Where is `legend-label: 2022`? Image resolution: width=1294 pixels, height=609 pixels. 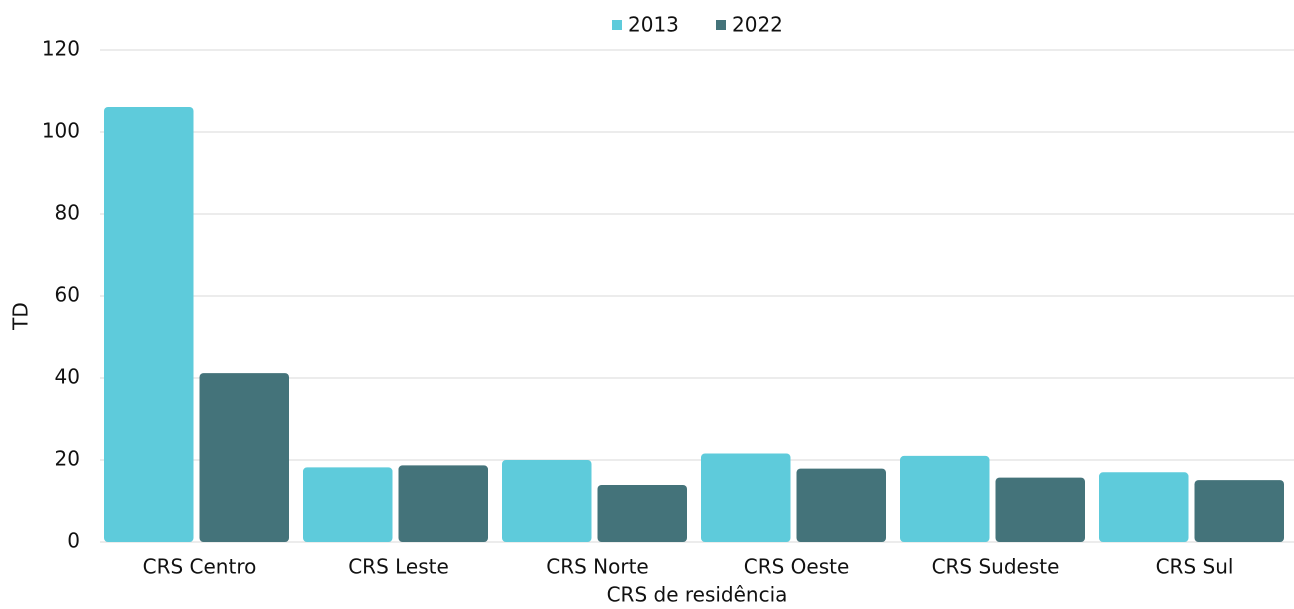
legend-label: 2022 is located at coordinates (757, 25).